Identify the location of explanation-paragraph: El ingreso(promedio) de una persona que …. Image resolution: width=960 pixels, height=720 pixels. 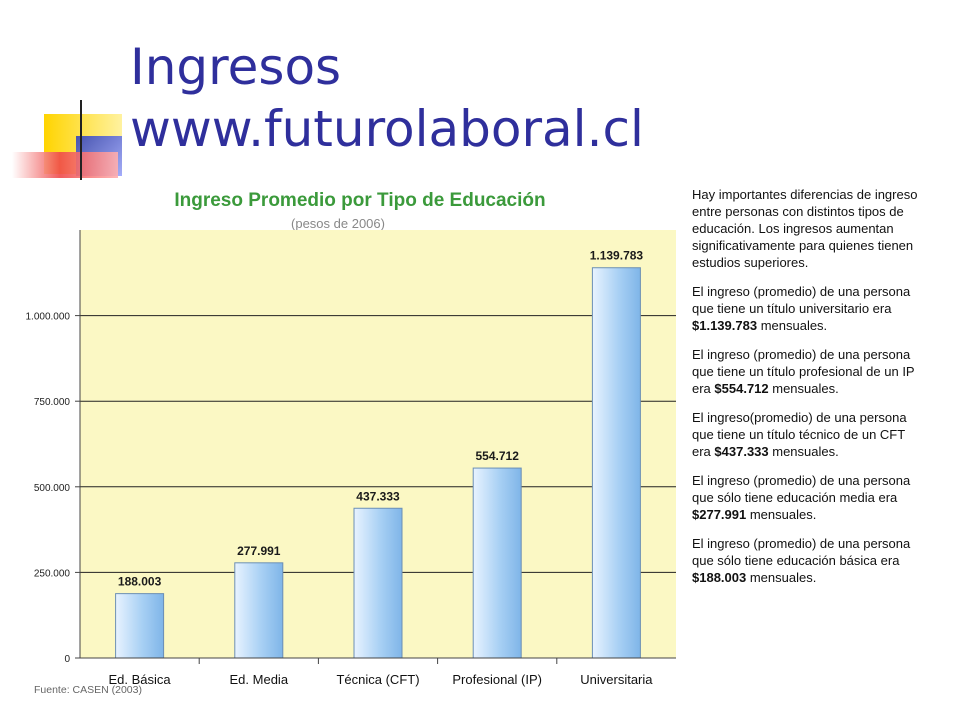
(806, 434).